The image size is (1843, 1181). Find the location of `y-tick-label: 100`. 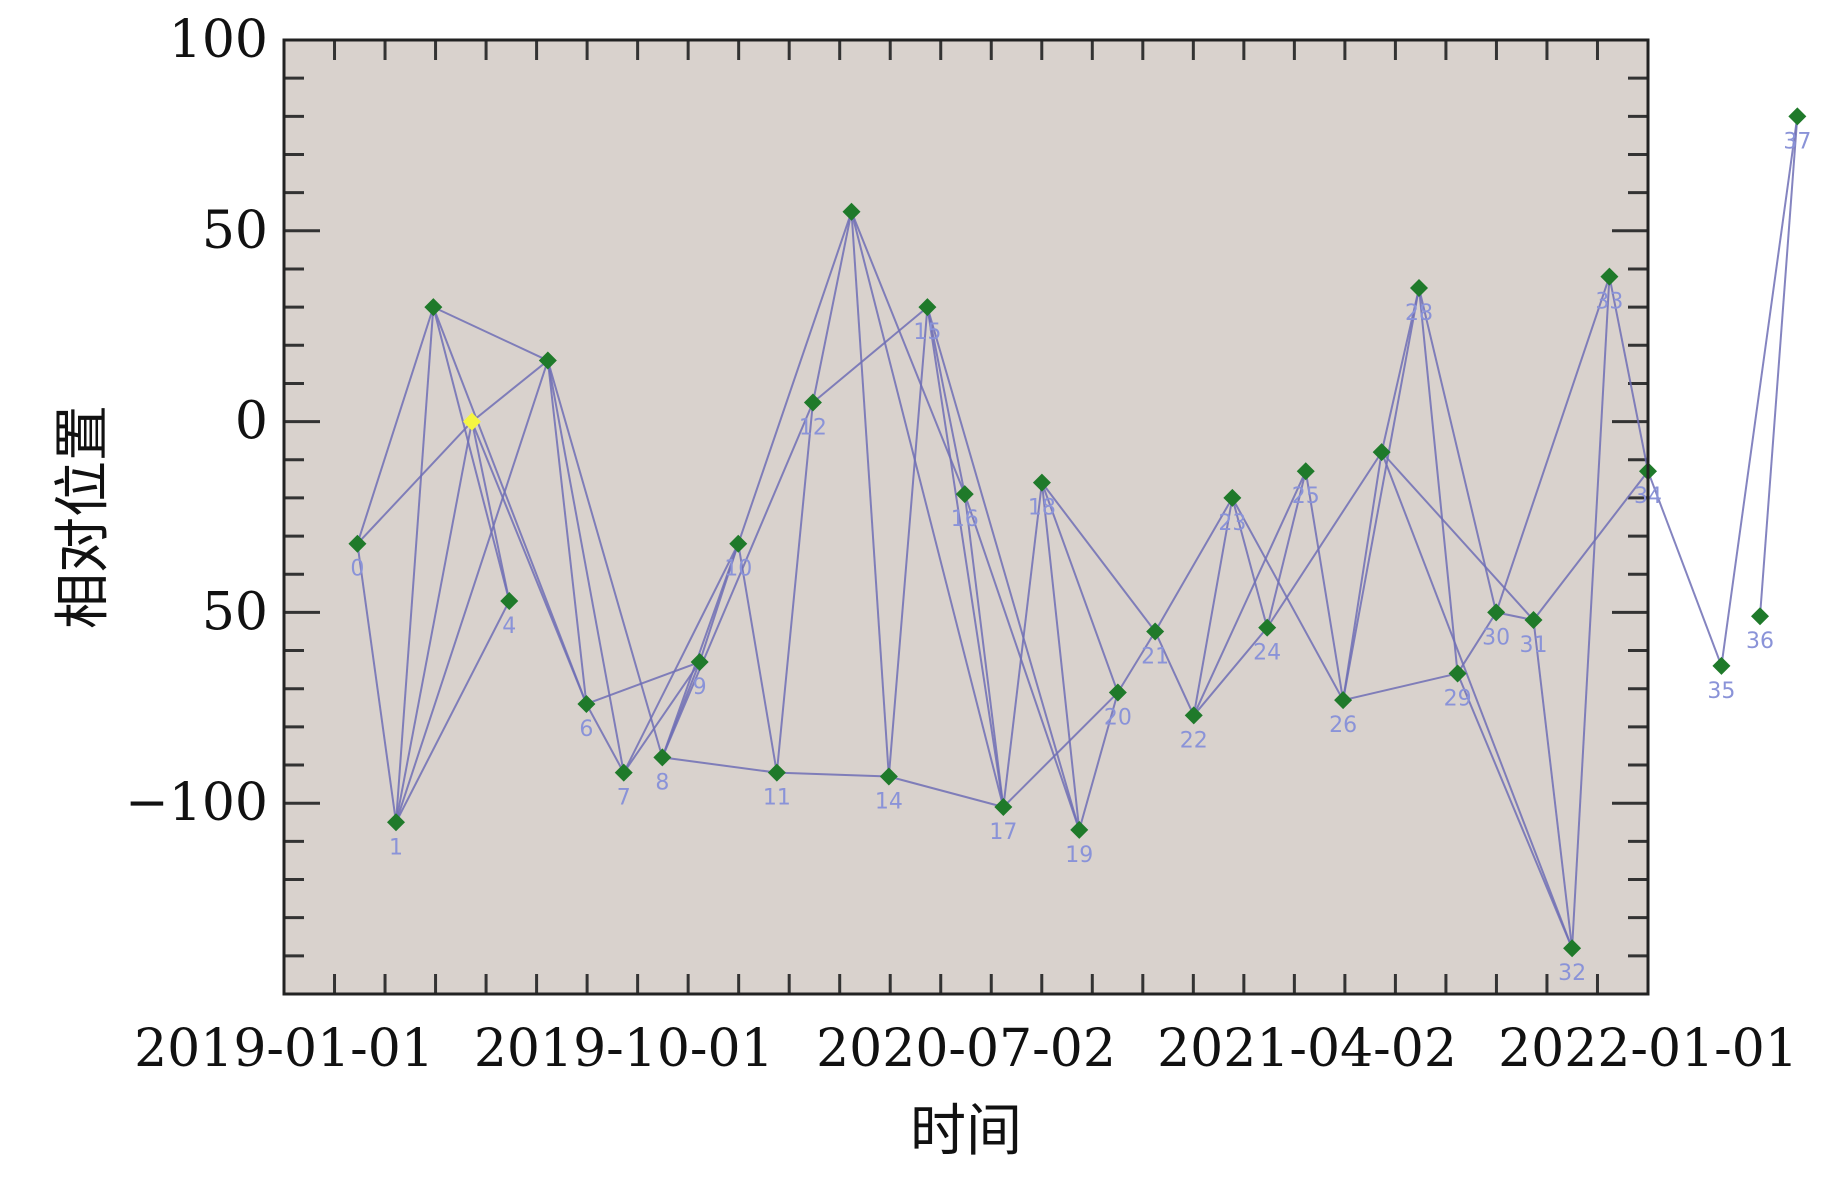

y-tick-label: 100 is located at coordinates (218, 40).